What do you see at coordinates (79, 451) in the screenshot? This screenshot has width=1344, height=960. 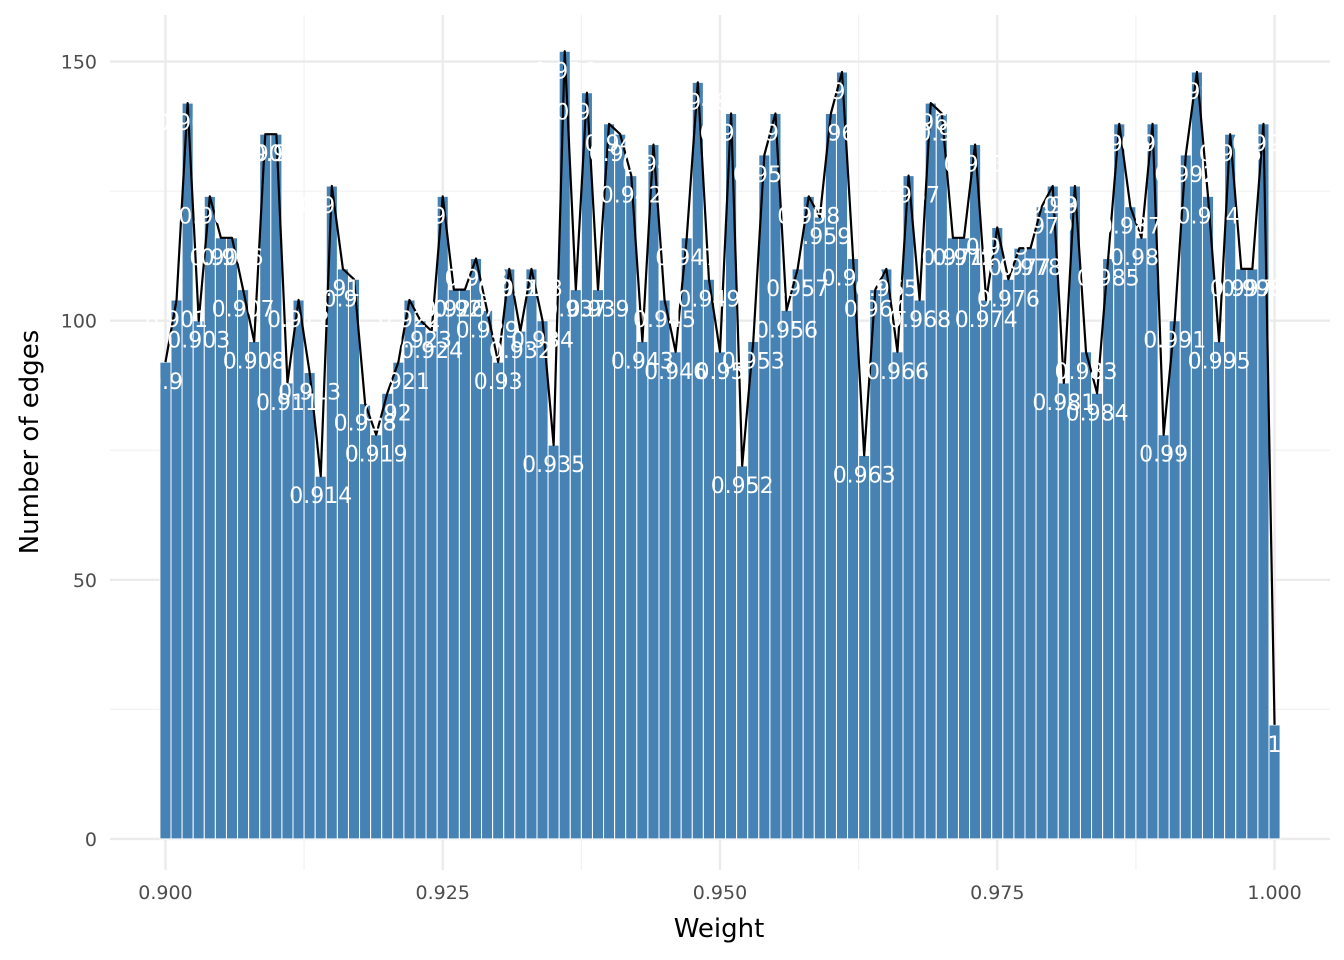 I see `y-axis-tick-labels: 0 50 100 150` at bounding box center [79, 451].